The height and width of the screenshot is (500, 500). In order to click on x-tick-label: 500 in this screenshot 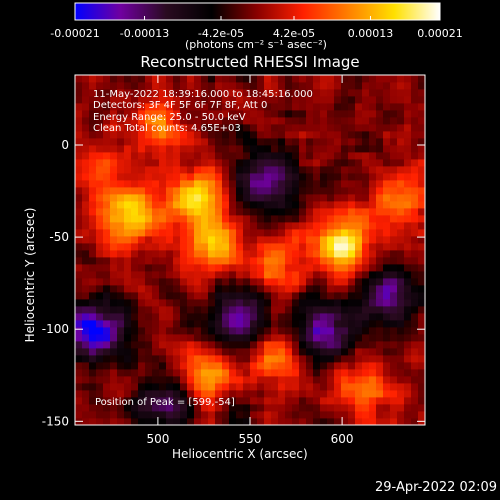, I will do `click(157, 439)`.